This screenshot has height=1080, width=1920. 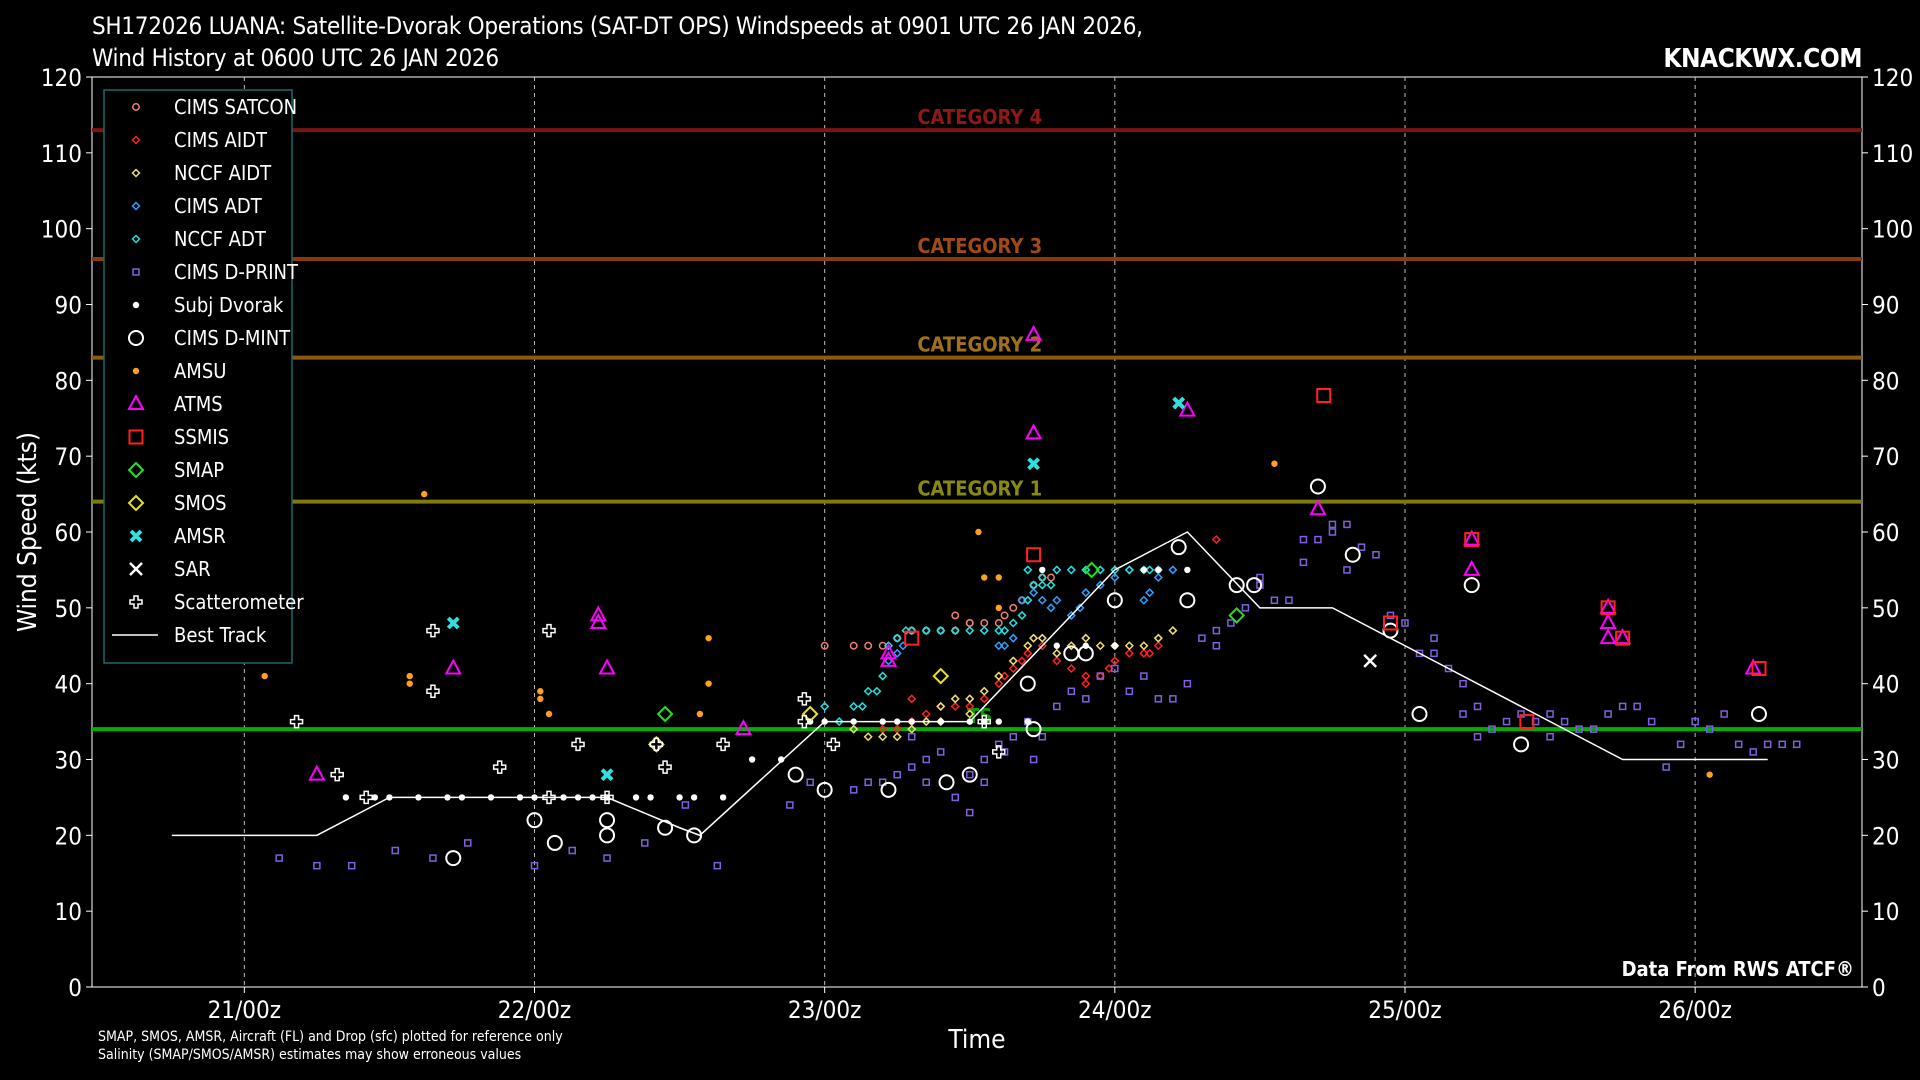 What do you see at coordinates (192, 569) in the screenshot?
I see `legend-label: SAR` at bounding box center [192, 569].